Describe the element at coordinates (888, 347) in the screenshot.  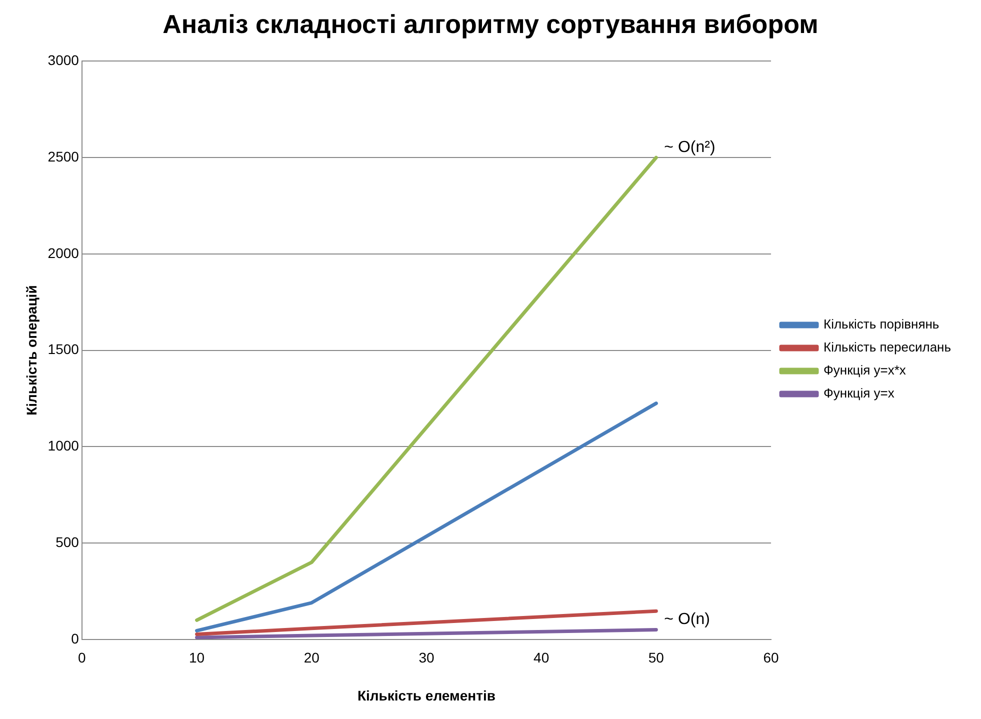
I see `legend-label: Кількість пересилань` at that location.